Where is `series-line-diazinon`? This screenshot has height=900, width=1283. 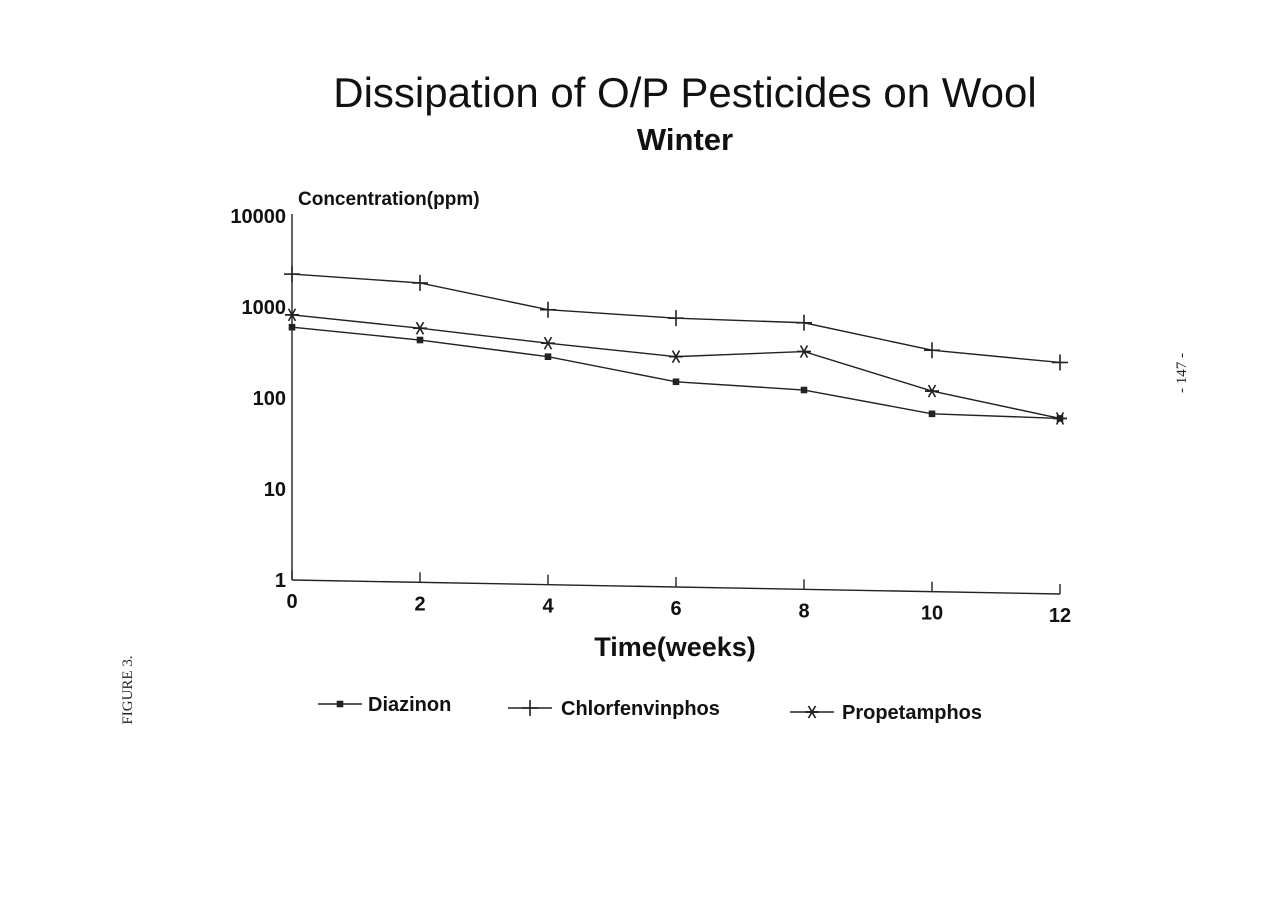 series-line-diazinon is located at coordinates (676, 373).